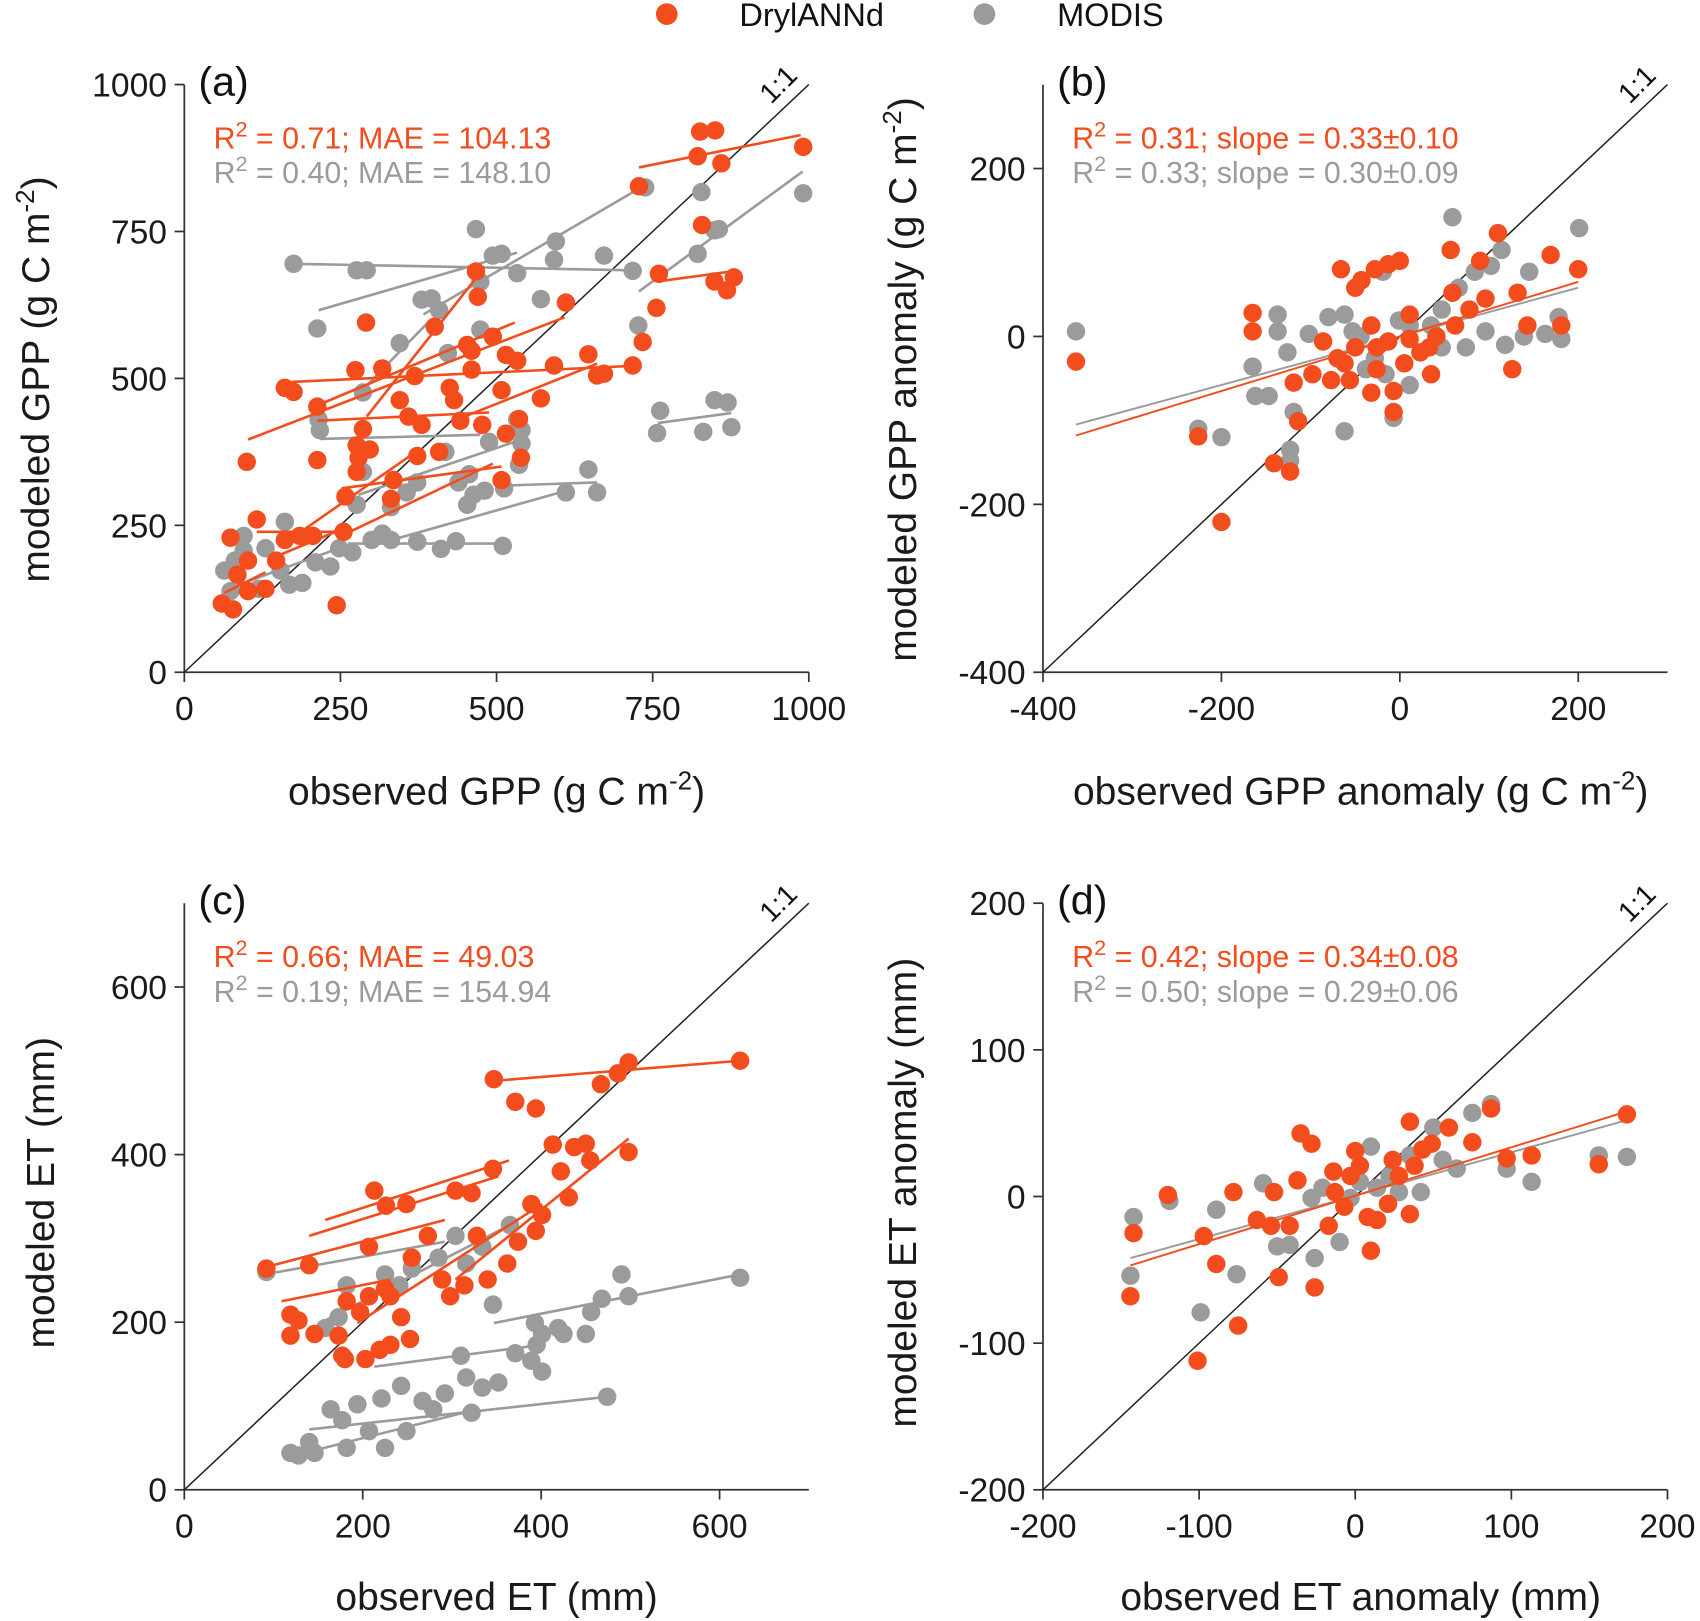 The width and height of the screenshot is (1700, 1621). What do you see at coordinates (1198, 1527) in the screenshot?
I see `x-tick-label: -100` at bounding box center [1198, 1527].